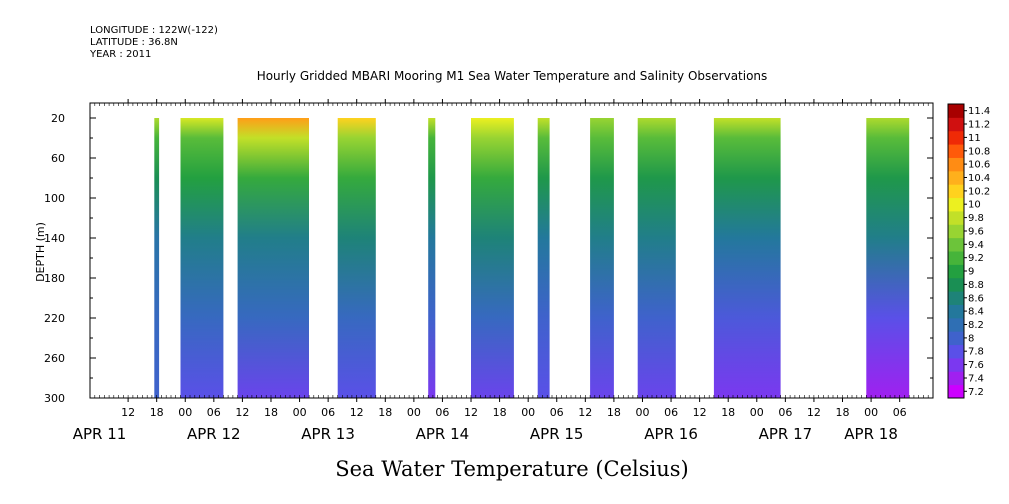  What do you see at coordinates (974, 138) in the screenshot?
I see `colorbar-label: 11` at bounding box center [974, 138].